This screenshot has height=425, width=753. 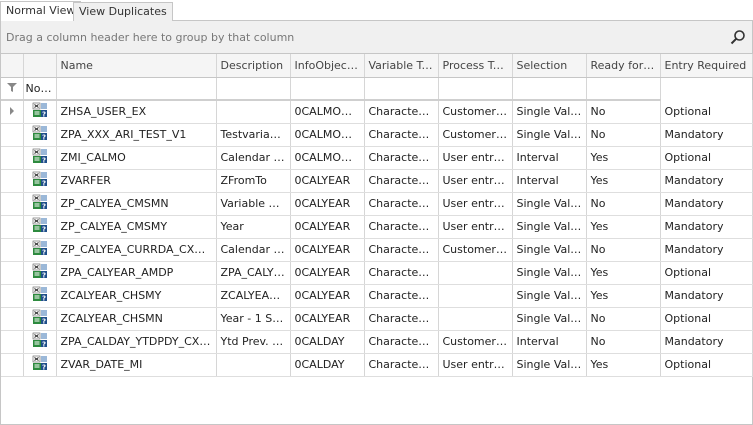 What do you see at coordinates (706, 66) in the screenshot?
I see `column-header-entry-required: Entry Required` at bounding box center [706, 66].